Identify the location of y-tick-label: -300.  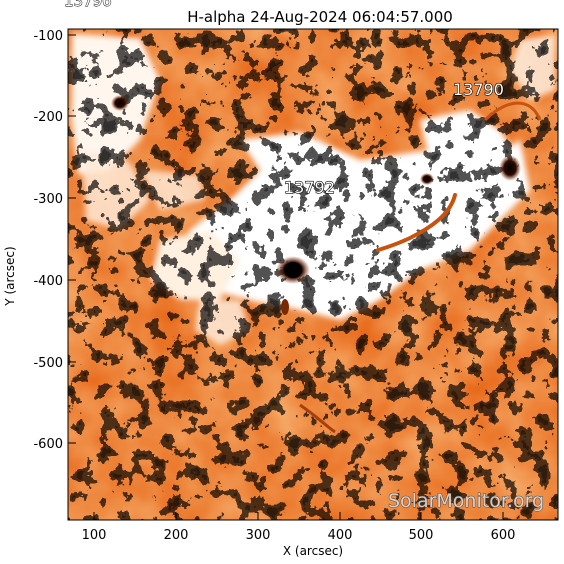
(48, 199).